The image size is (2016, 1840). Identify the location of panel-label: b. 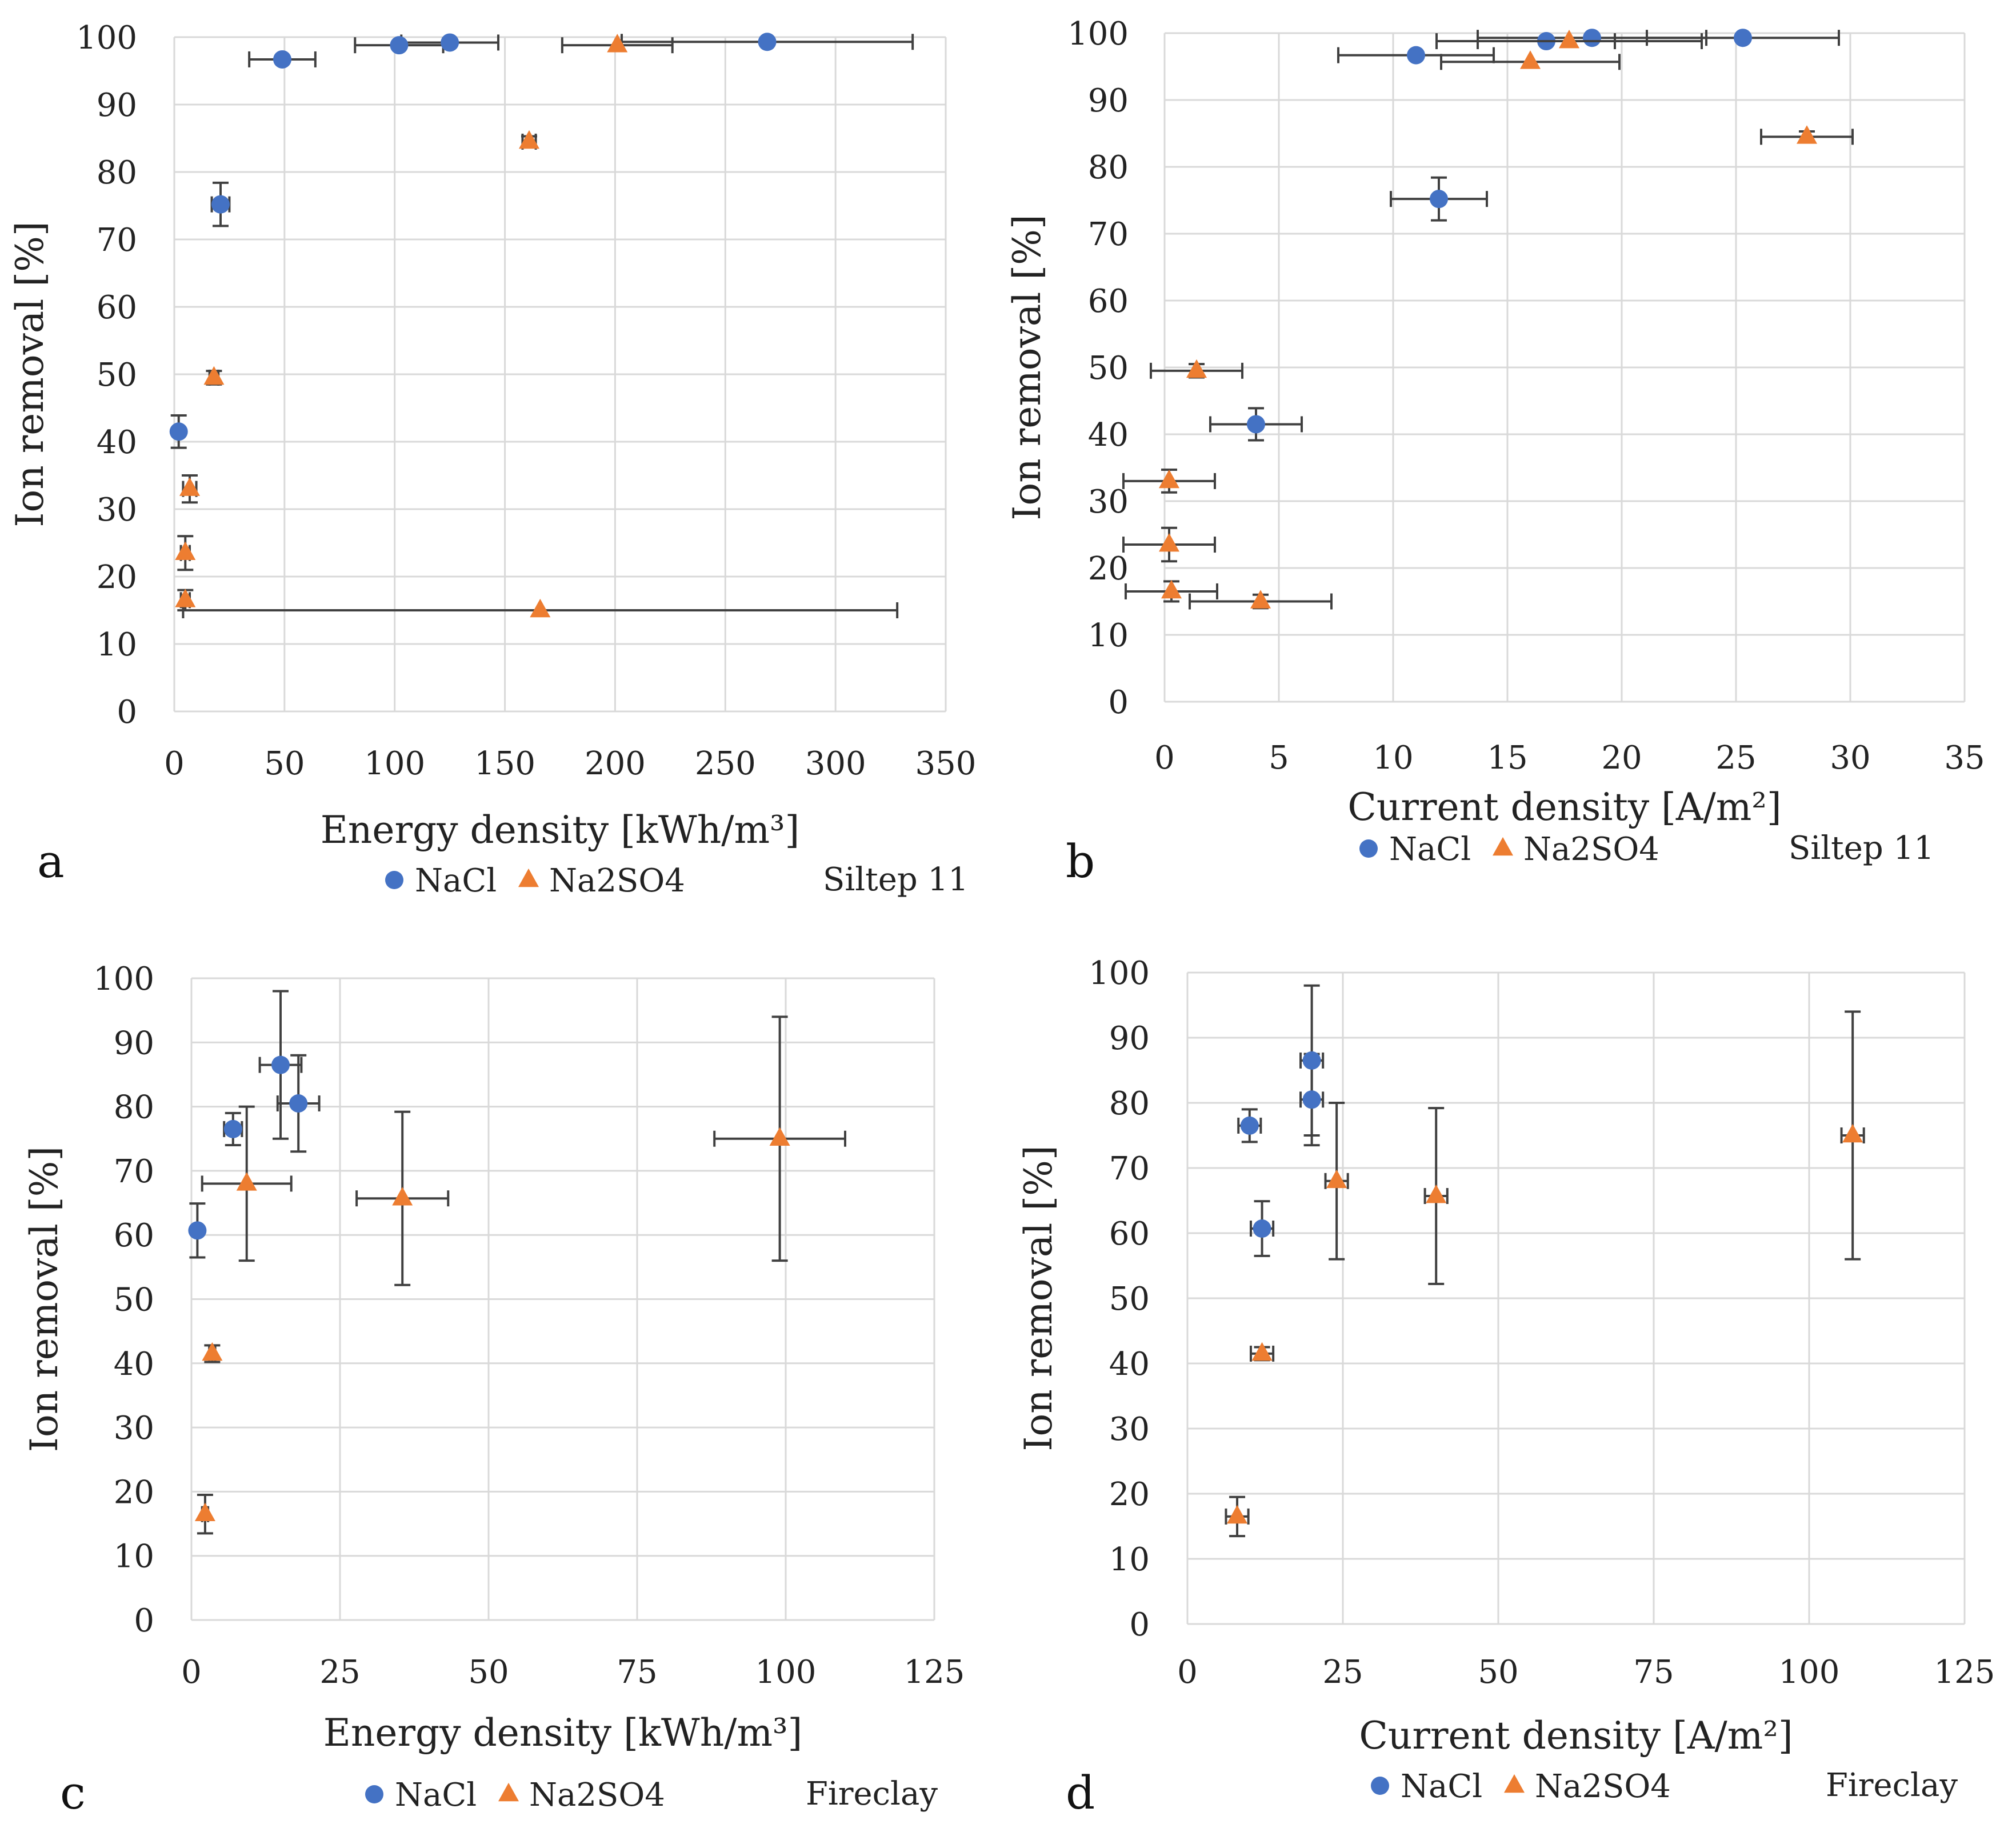
(1080, 861).